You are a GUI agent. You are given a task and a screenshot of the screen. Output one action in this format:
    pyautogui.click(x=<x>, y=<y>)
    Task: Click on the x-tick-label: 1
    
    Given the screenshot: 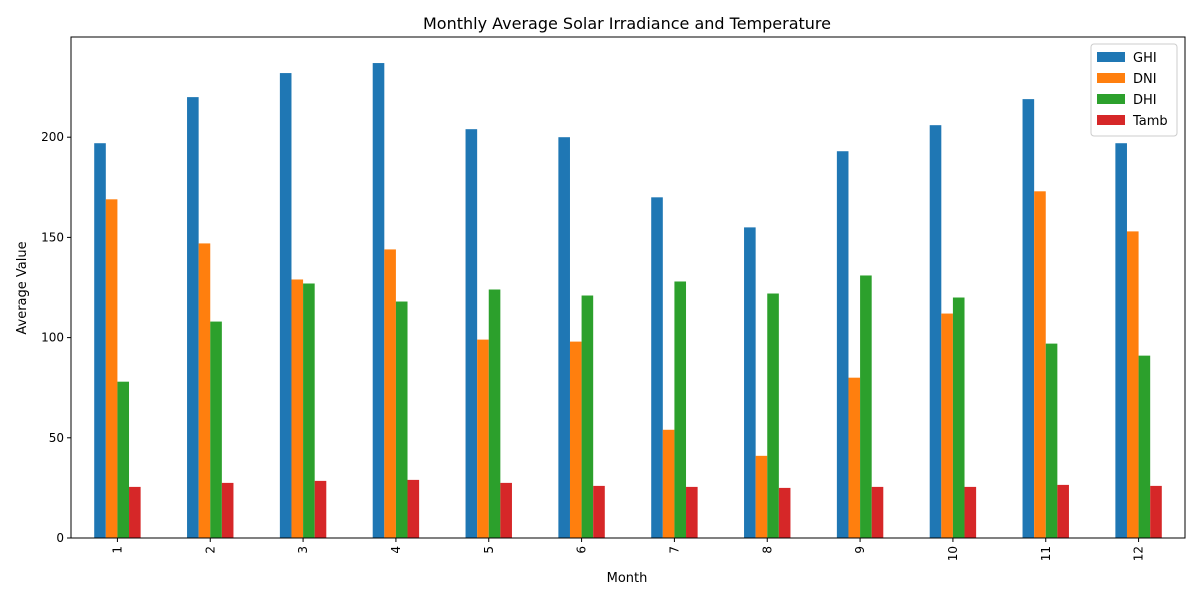 What is the action you would take?
    pyautogui.click(x=117, y=550)
    